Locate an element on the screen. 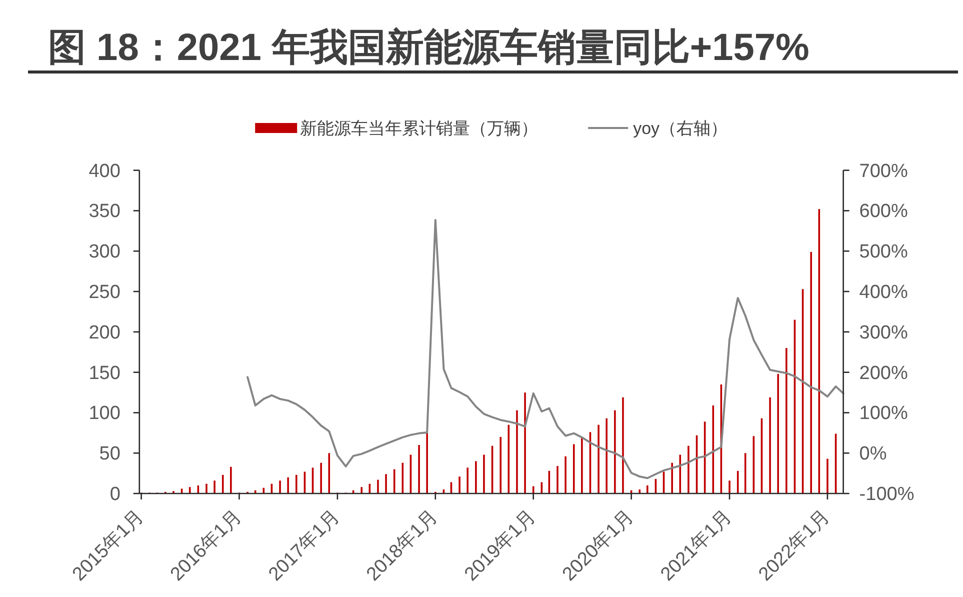  y2-tick-label: 600% is located at coordinates (883, 211).